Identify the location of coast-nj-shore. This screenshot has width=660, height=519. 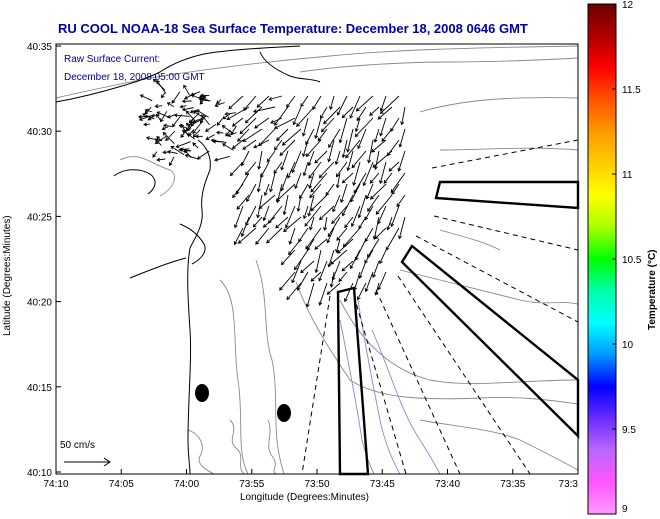
(189, 361).